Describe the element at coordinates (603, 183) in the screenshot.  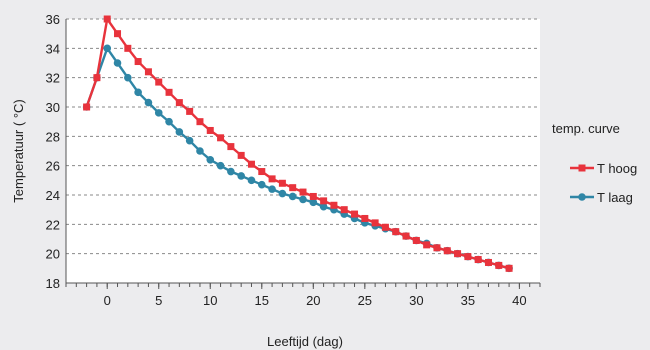
I see `legend-items: T hoog T laag` at that location.